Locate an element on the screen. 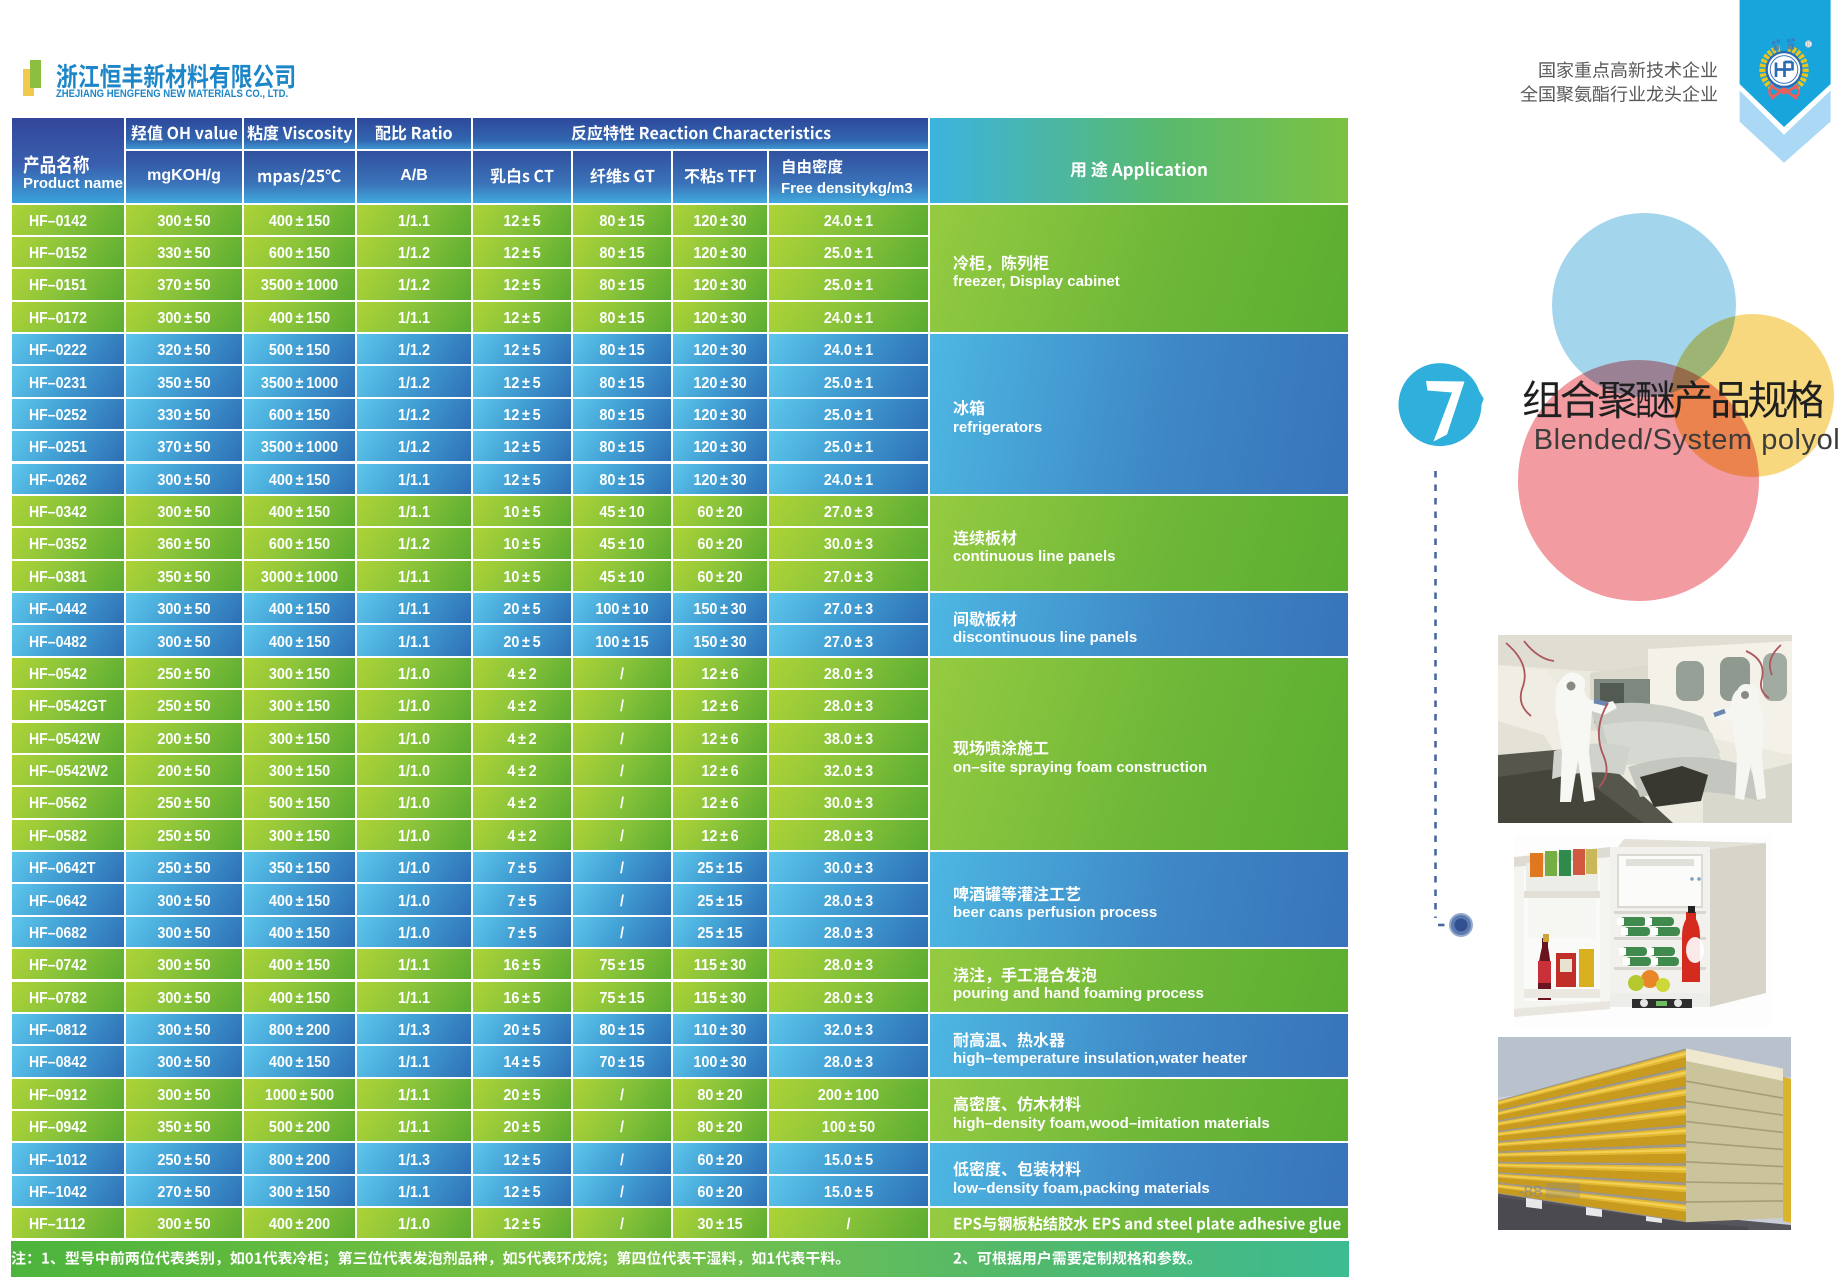 The image size is (1846, 1283). svg-text: R is located at coordinates (1809, 45).